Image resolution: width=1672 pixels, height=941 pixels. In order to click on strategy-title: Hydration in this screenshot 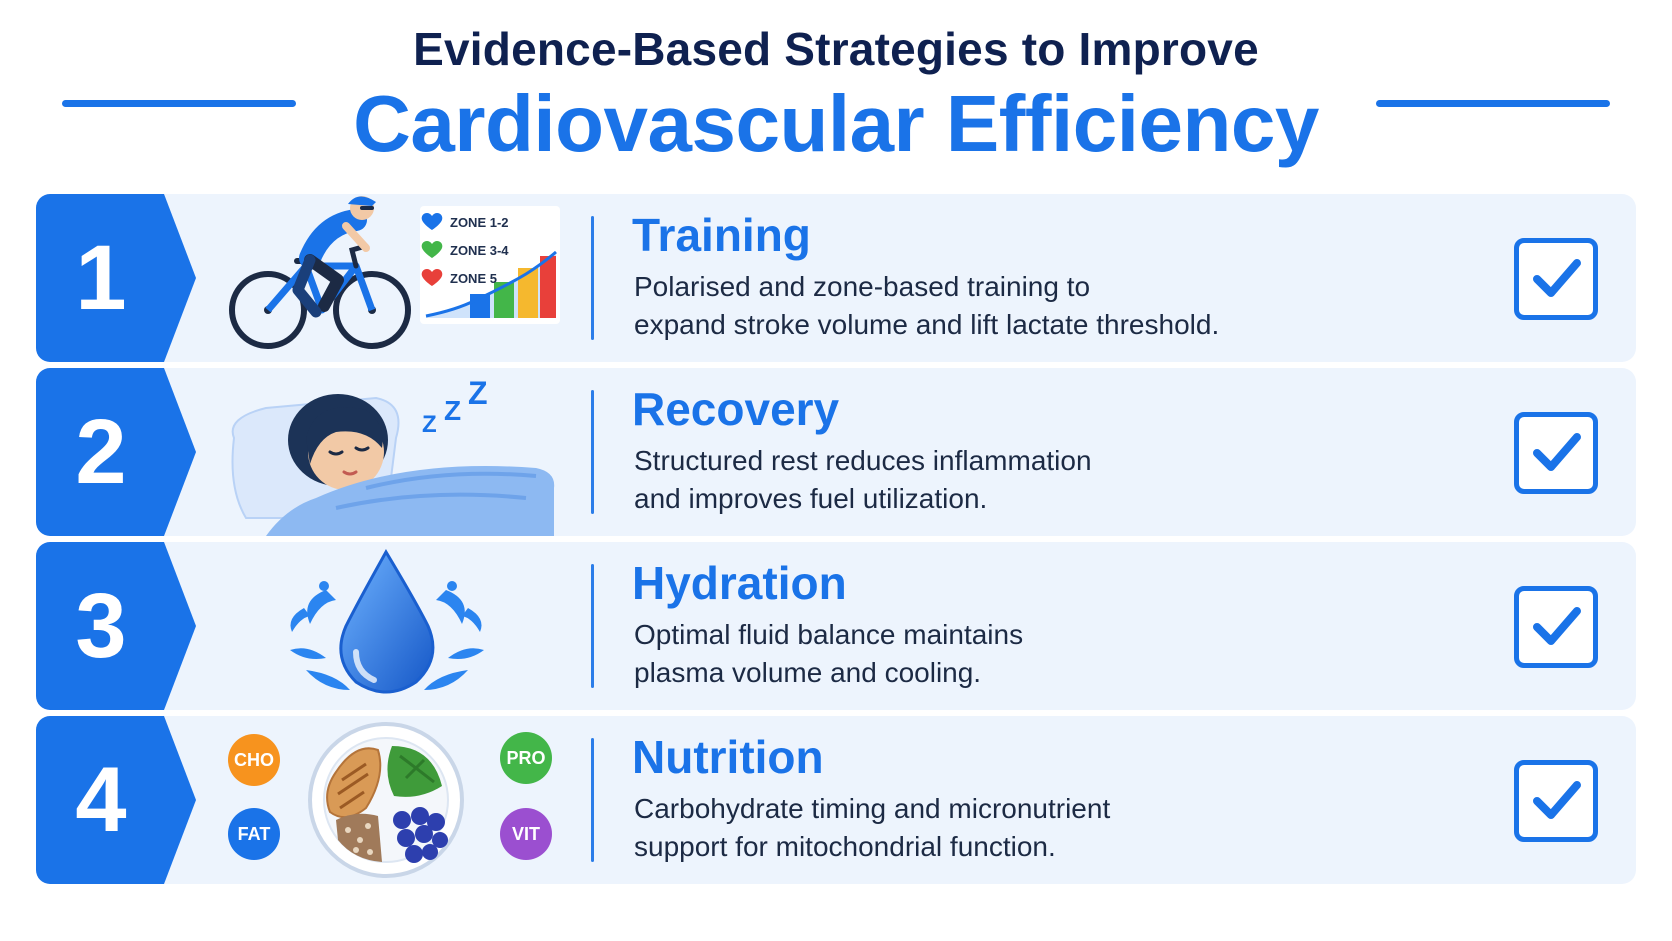, I will do `click(739, 583)`.